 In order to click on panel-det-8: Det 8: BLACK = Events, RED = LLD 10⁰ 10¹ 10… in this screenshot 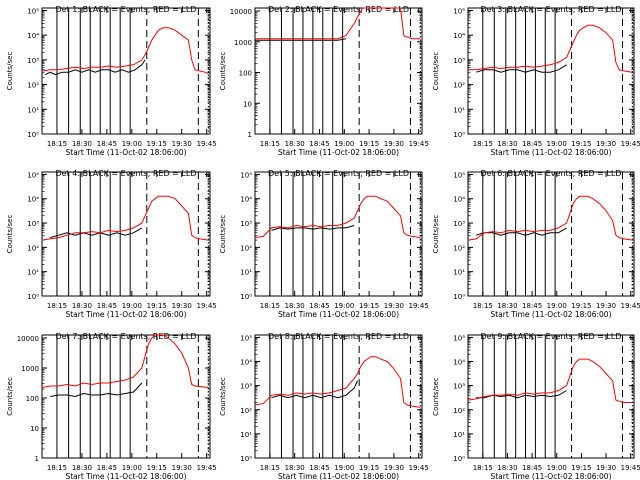, I will do `click(324, 406)`.